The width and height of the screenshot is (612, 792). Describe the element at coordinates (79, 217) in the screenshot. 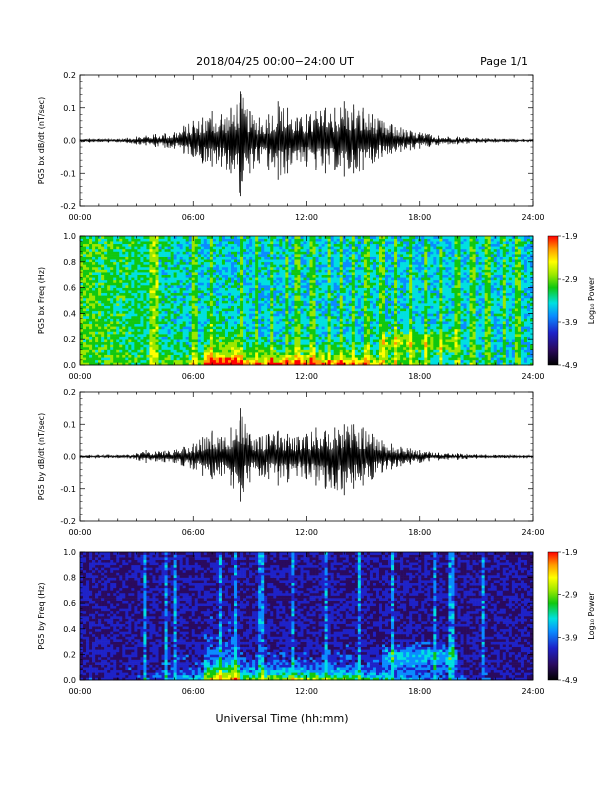

I see `x-tick-label: 00:00` at that location.